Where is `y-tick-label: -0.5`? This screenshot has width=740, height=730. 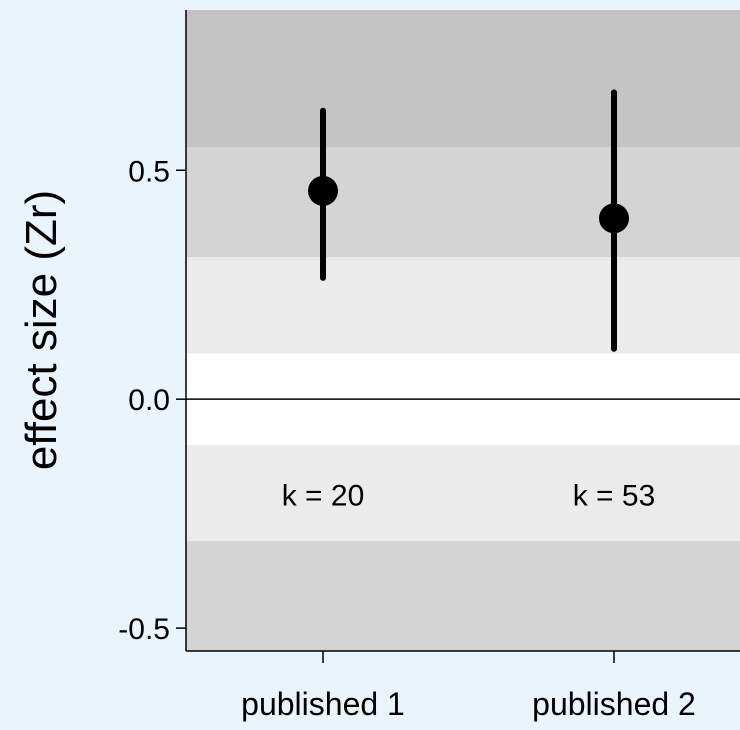 y-tick-label: -0.5 is located at coordinates (144, 629).